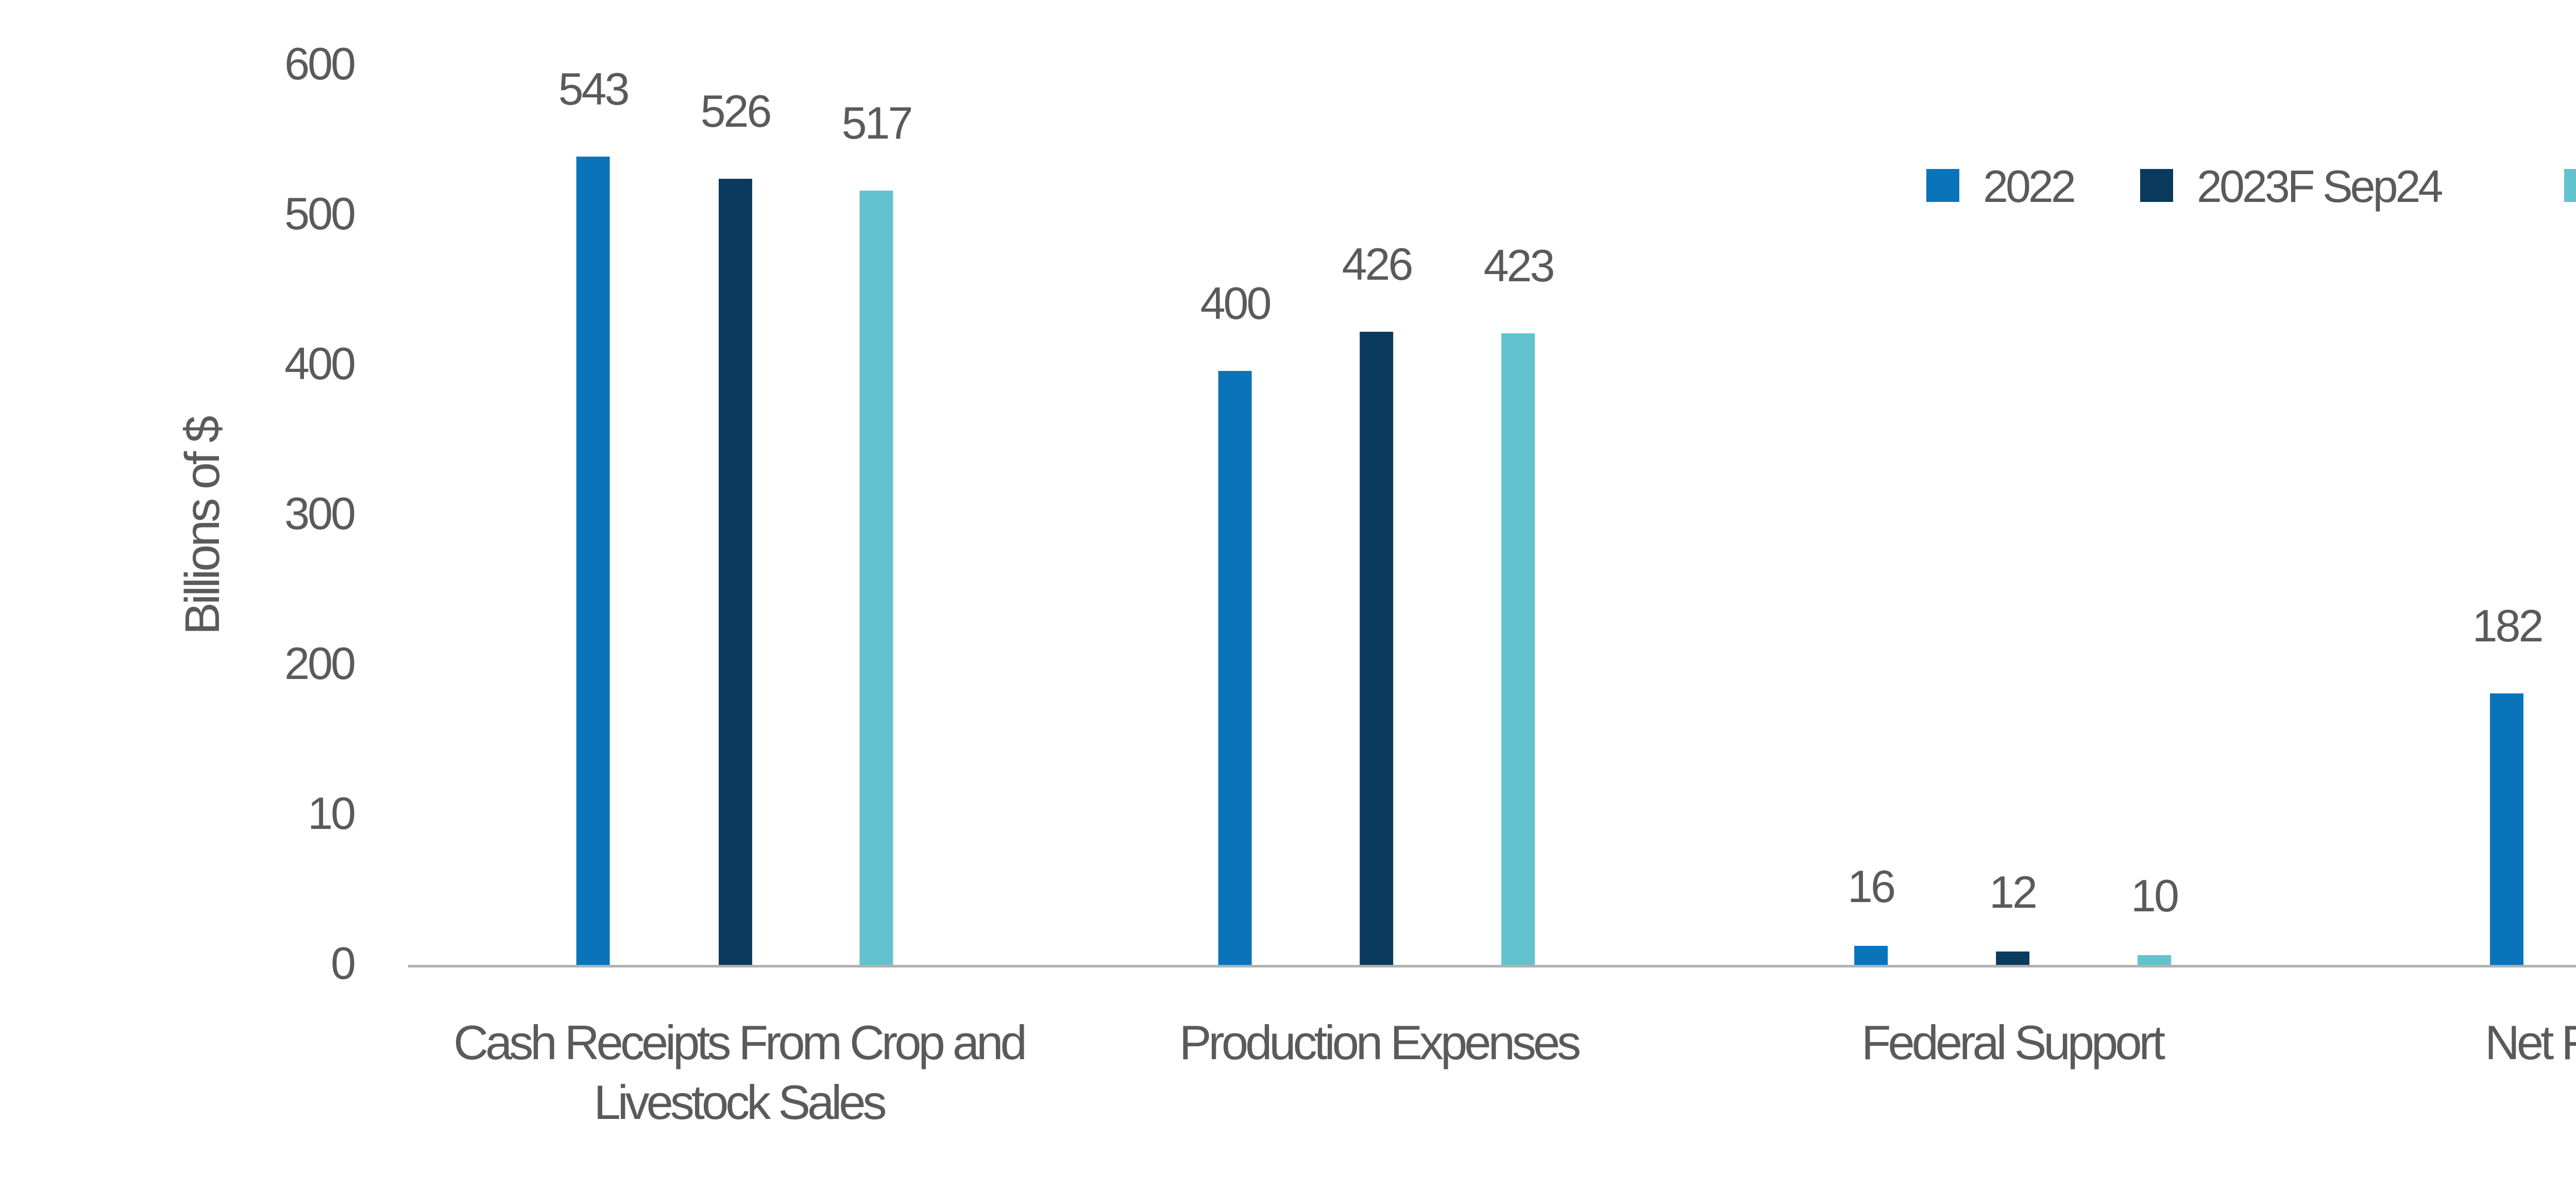  I want to click on svg-text: Production Expenses, so click(1379, 1042).